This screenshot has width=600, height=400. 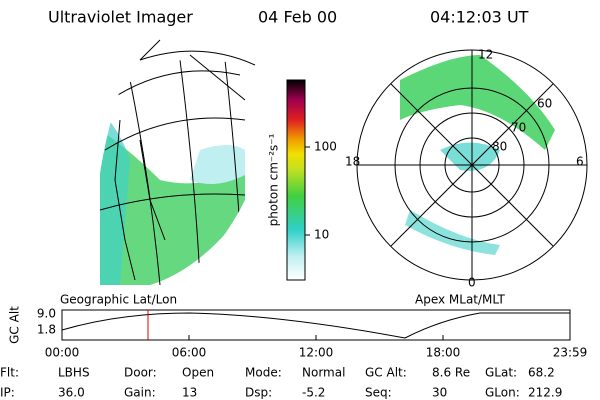 I want to click on polar-image, so click(x=477, y=155).